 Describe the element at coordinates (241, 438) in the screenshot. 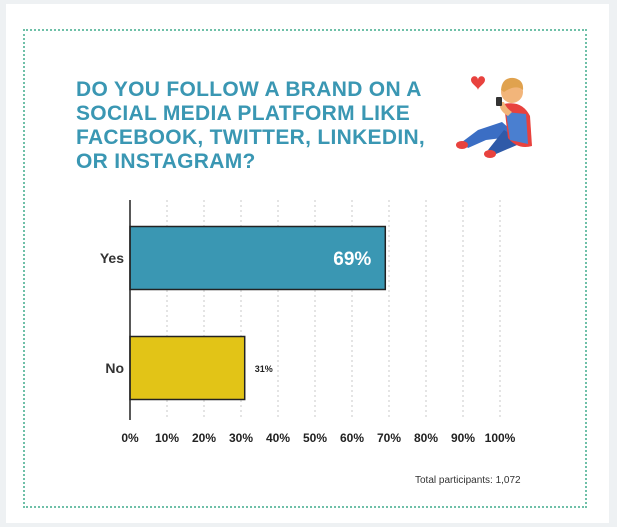

I see `x-tick-label: 30%` at that location.